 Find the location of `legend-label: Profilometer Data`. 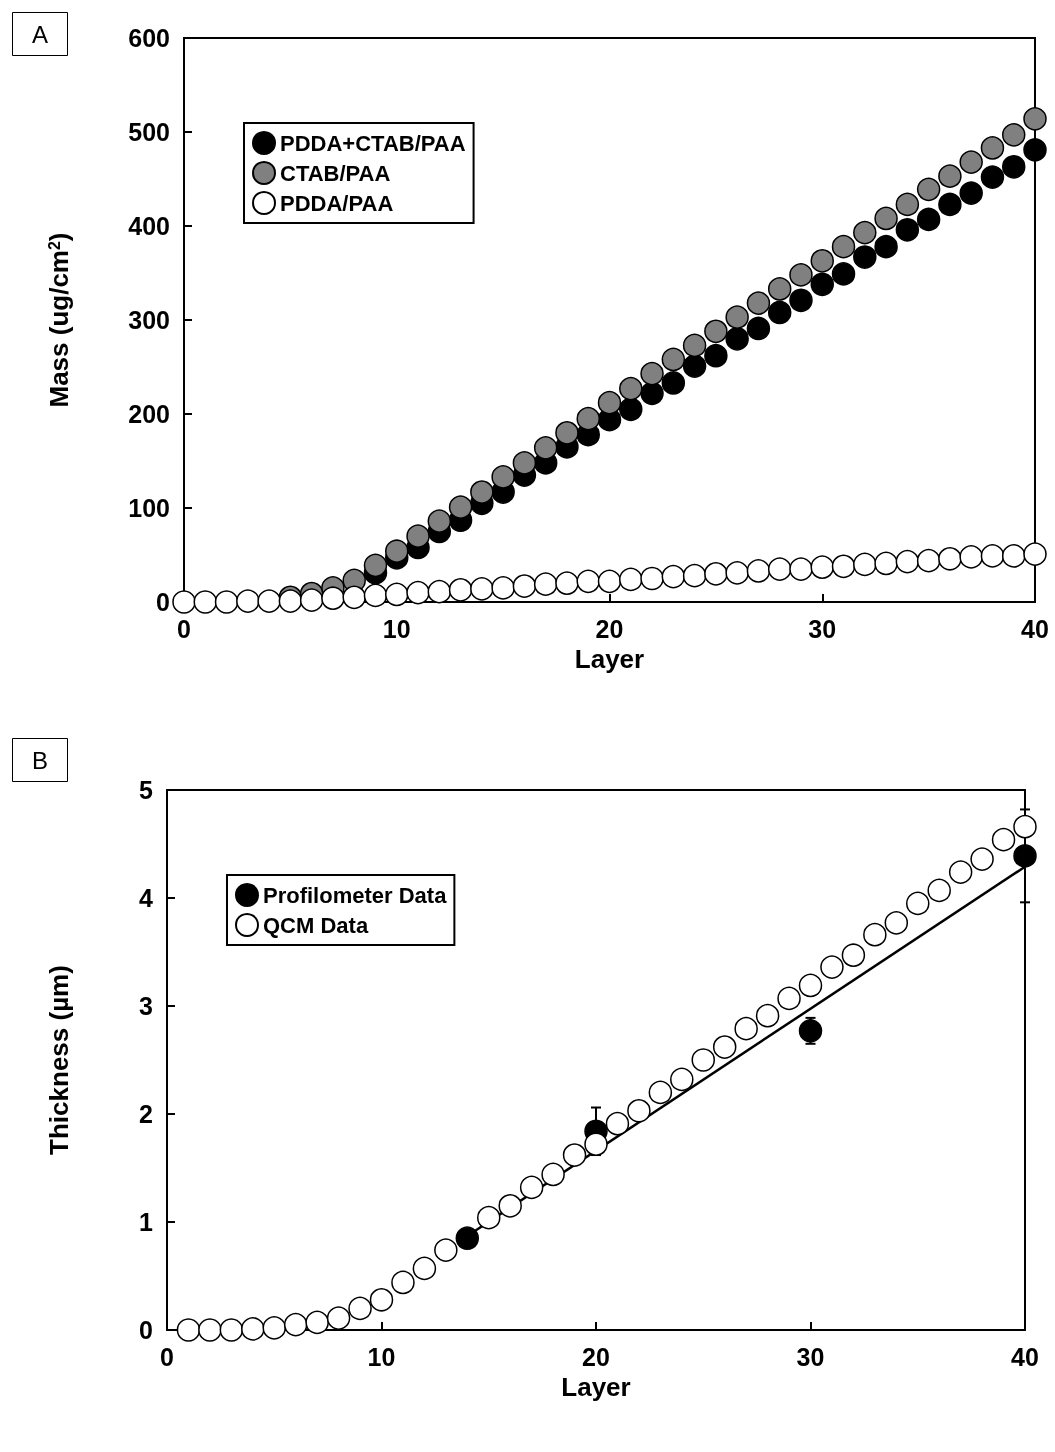

legend-label: Profilometer Data is located at coordinates (355, 895).